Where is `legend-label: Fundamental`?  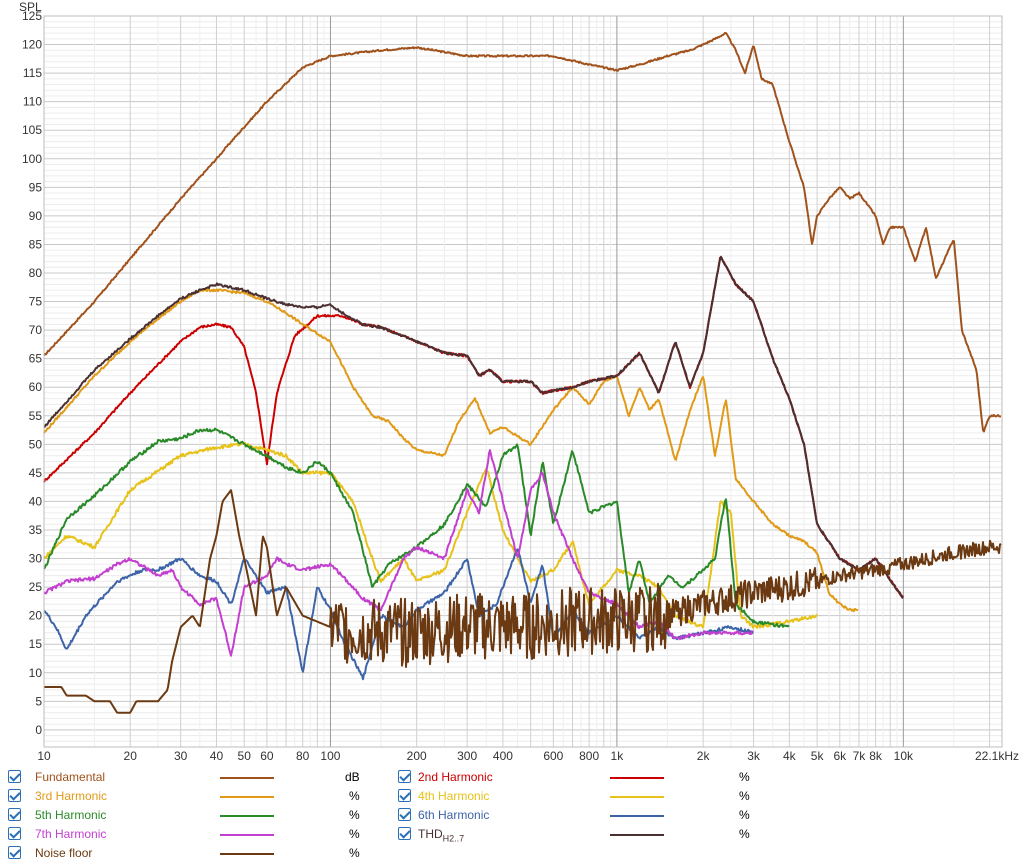 legend-label: Fundamental is located at coordinates (70, 777).